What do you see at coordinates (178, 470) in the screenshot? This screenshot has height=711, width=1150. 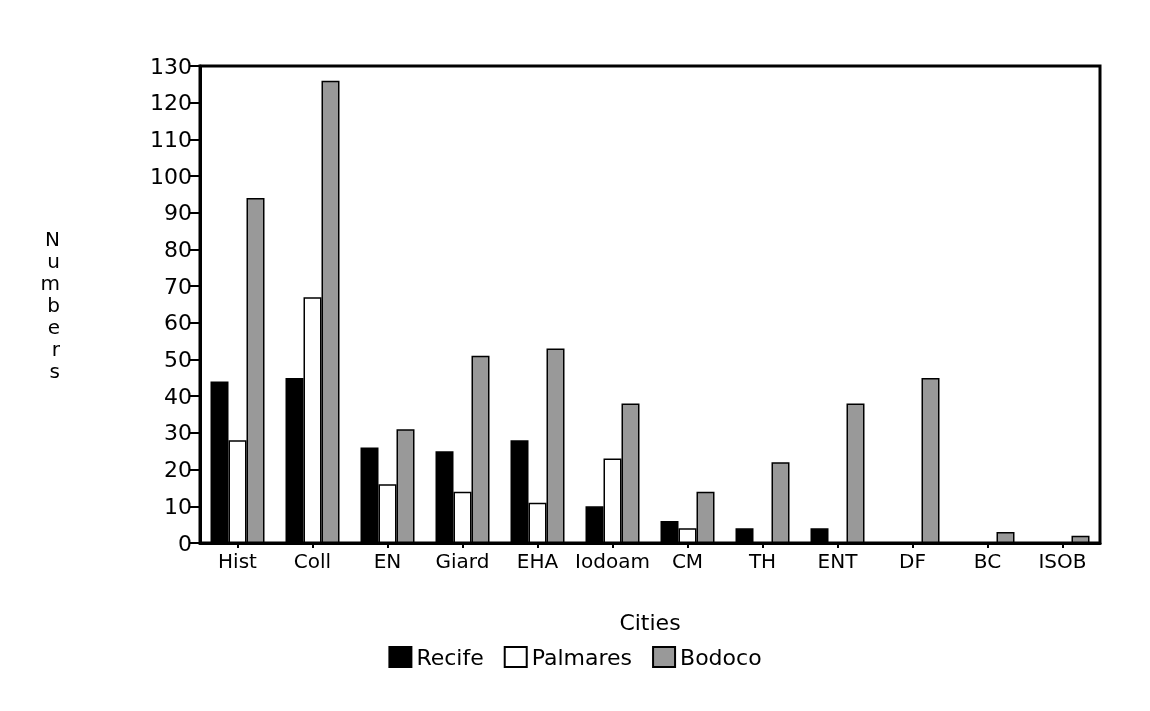 I see `y-tick-label: 20` at bounding box center [178, 470].